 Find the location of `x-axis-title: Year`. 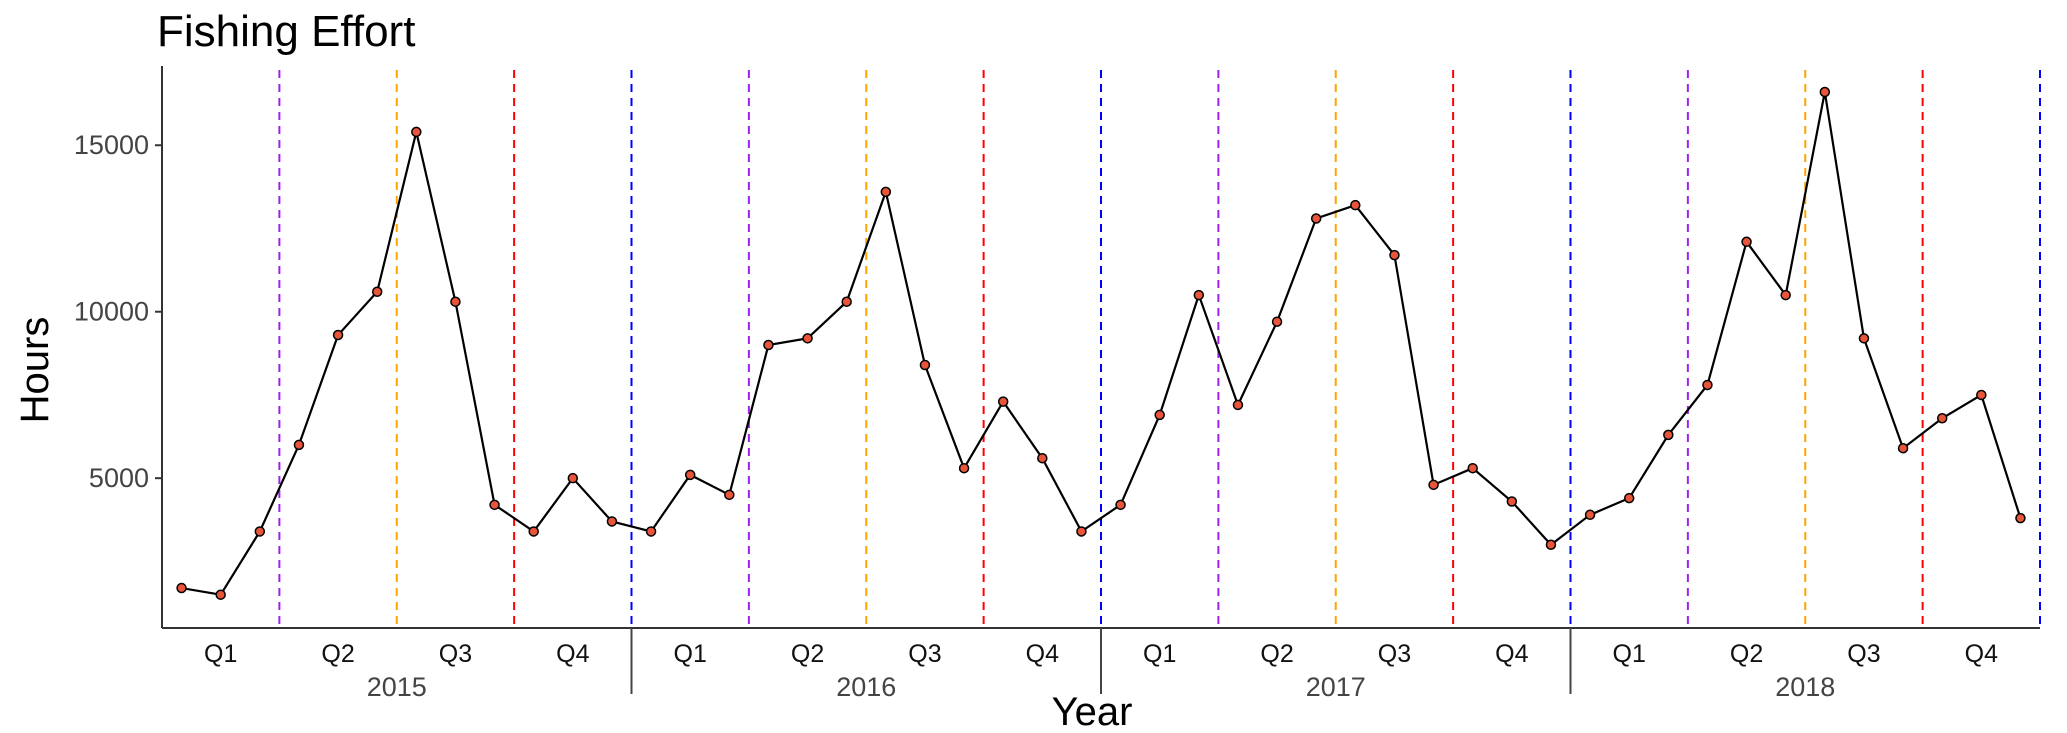

x-axis-title: Year is located at coordinates (1092, 711).